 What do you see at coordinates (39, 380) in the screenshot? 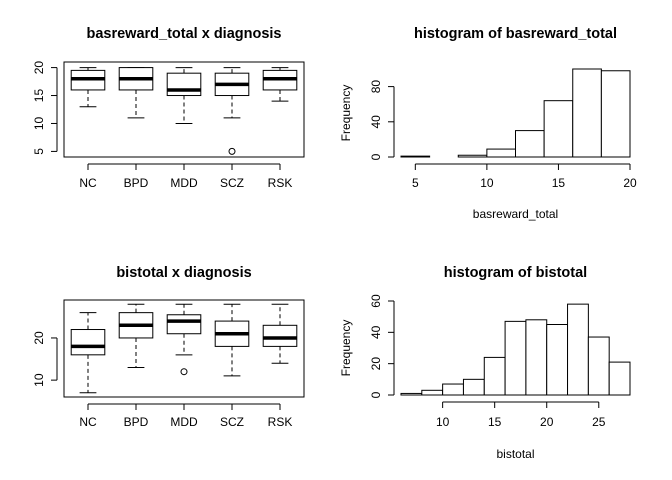
I see `panel-3-y-tick-label: 10` at bounding box center [39, 380].